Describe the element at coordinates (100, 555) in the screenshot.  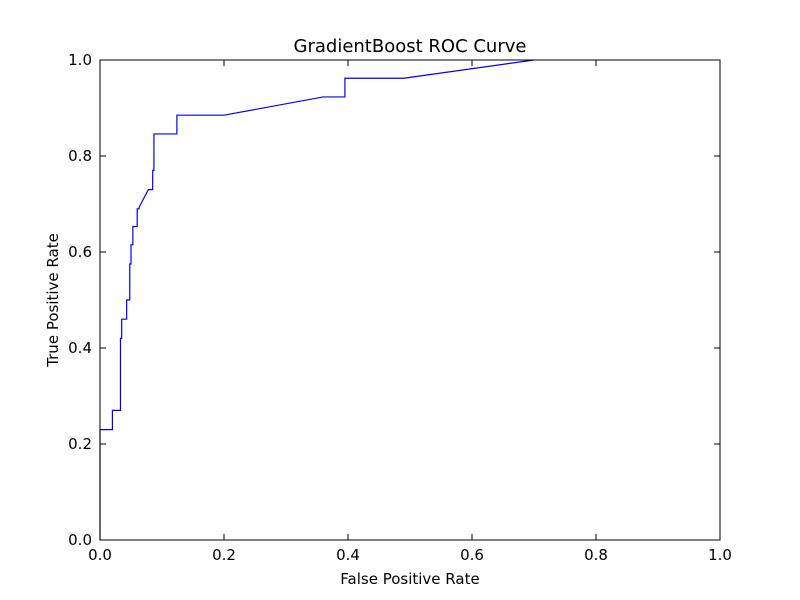
I see `x-tick-label: 0.0` at that location.